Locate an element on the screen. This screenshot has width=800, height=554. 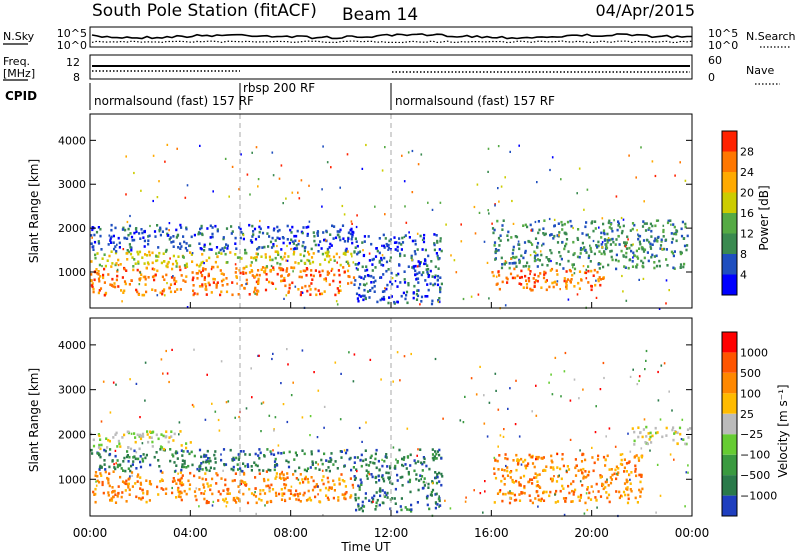
colorbar-segment is located at coordinates (729, 264).